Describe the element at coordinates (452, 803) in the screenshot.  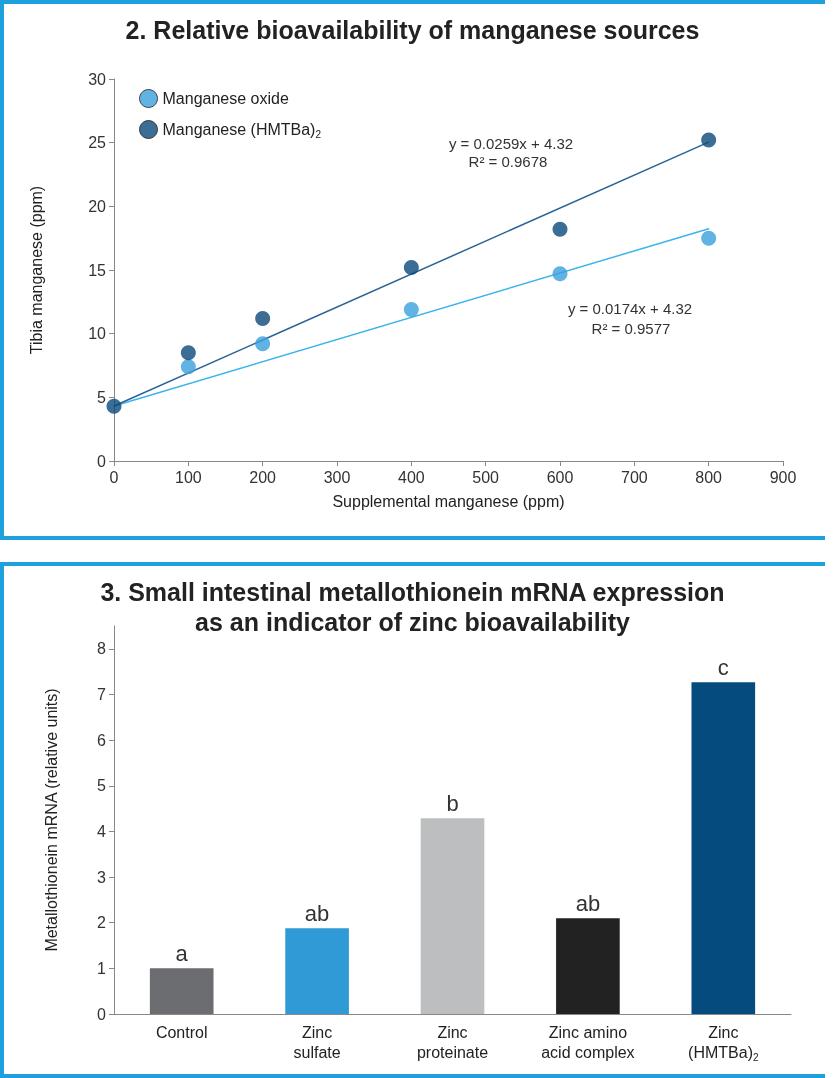
I see `annotation: b` at that location.